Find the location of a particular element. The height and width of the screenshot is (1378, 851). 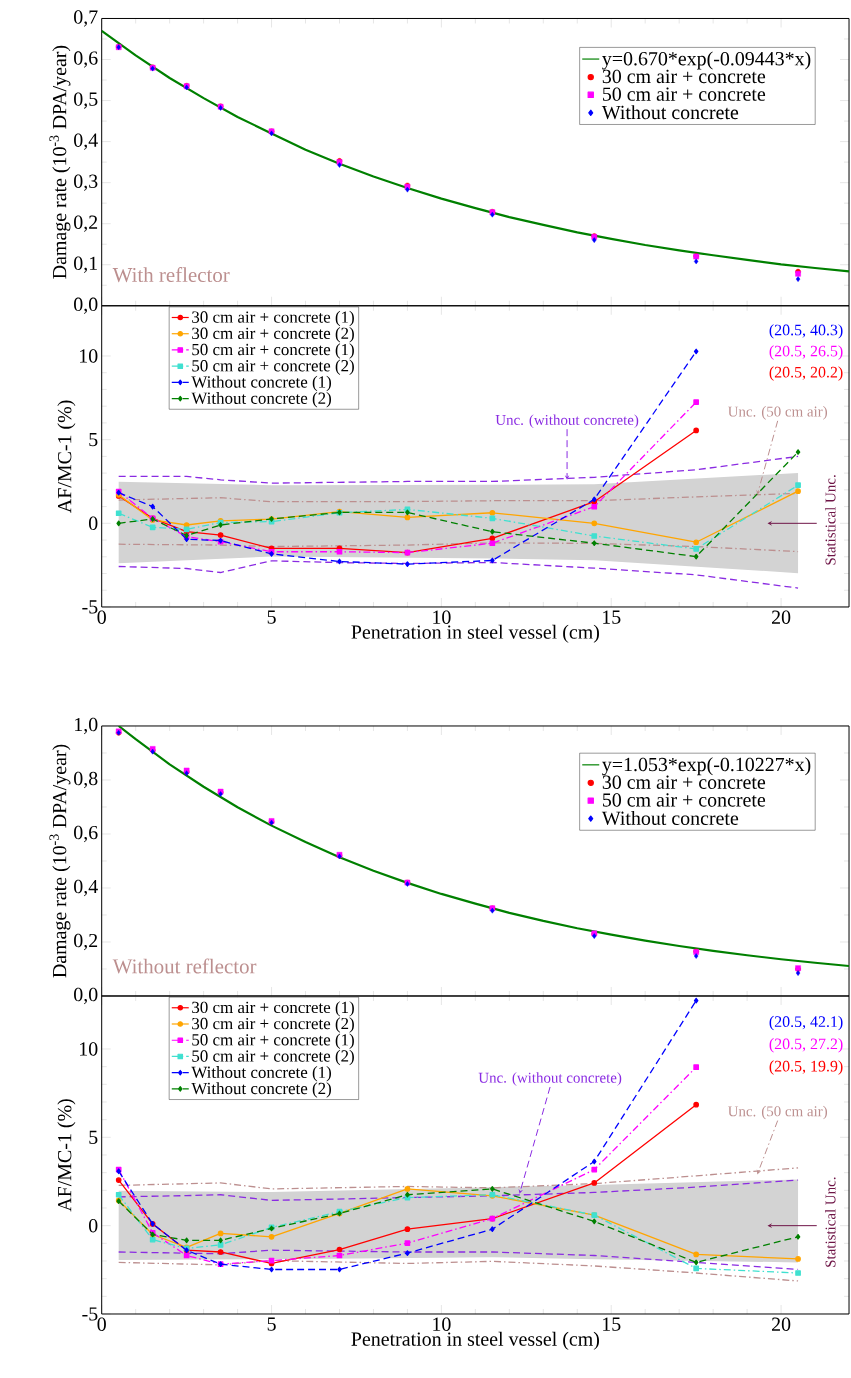

legend-label: y=0.670*exp(-0.09443*x) is located at coordinates (706, 60).